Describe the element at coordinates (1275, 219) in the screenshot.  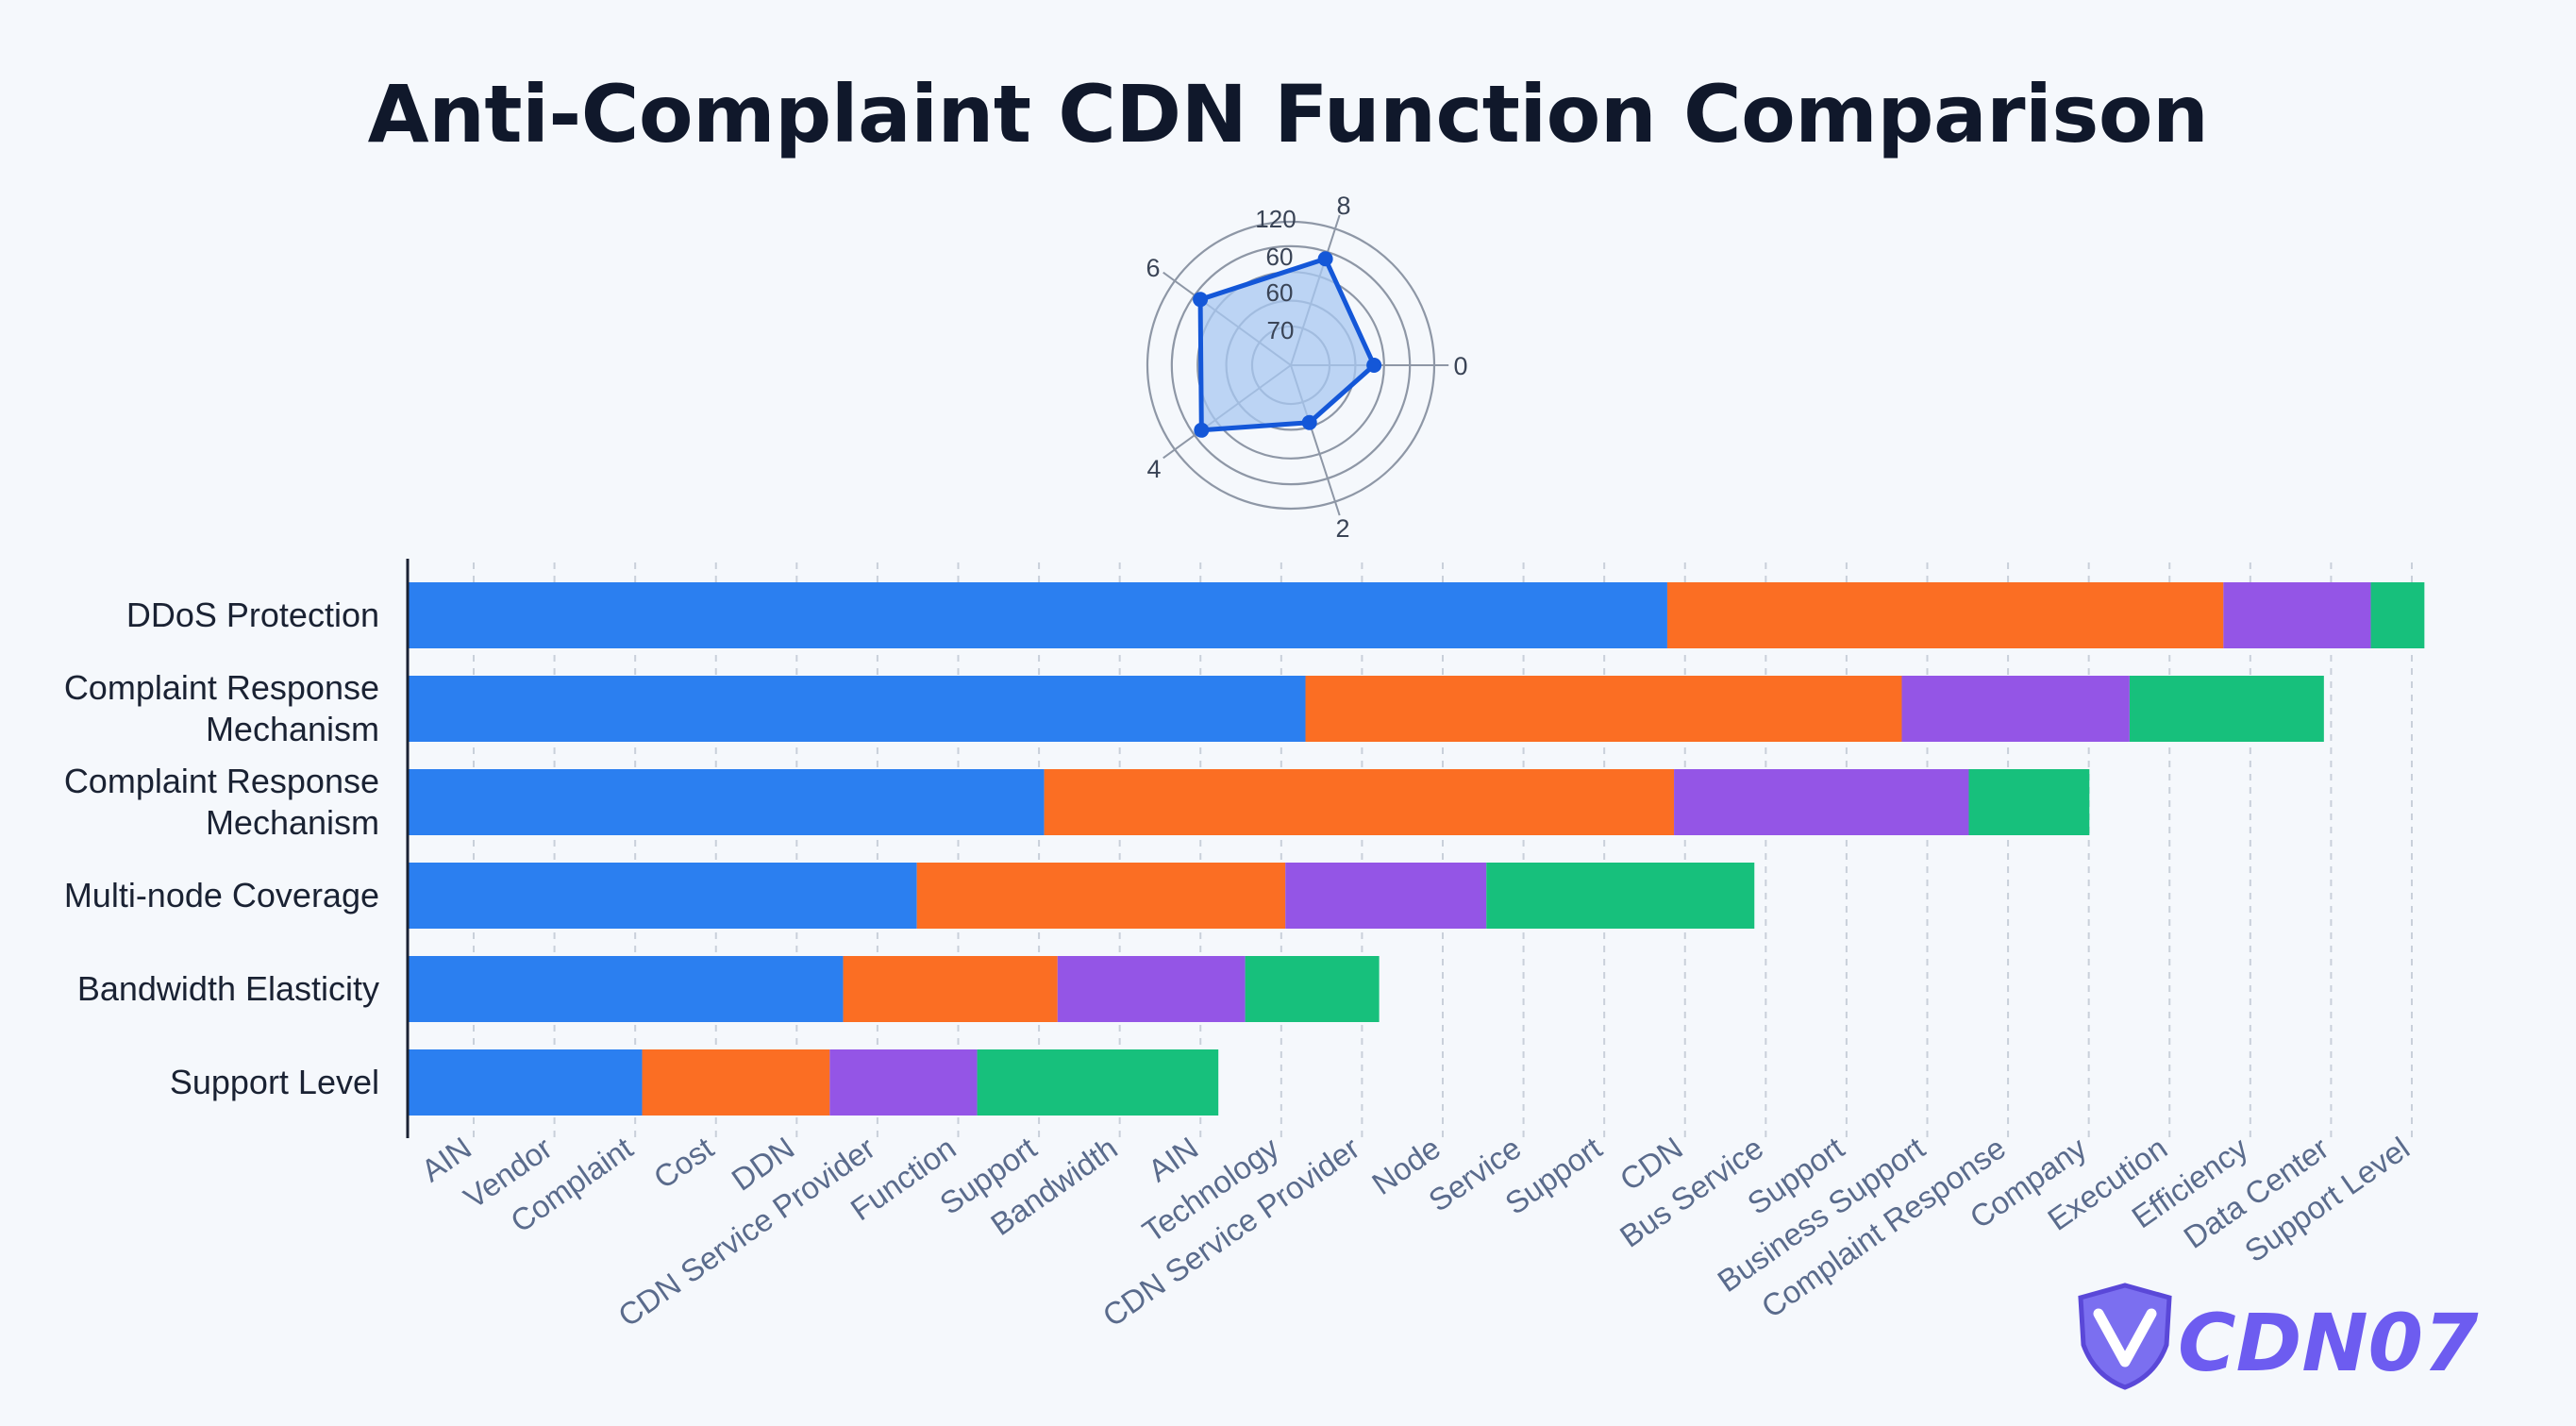
I see `radar-ring-label: 120` at that location.